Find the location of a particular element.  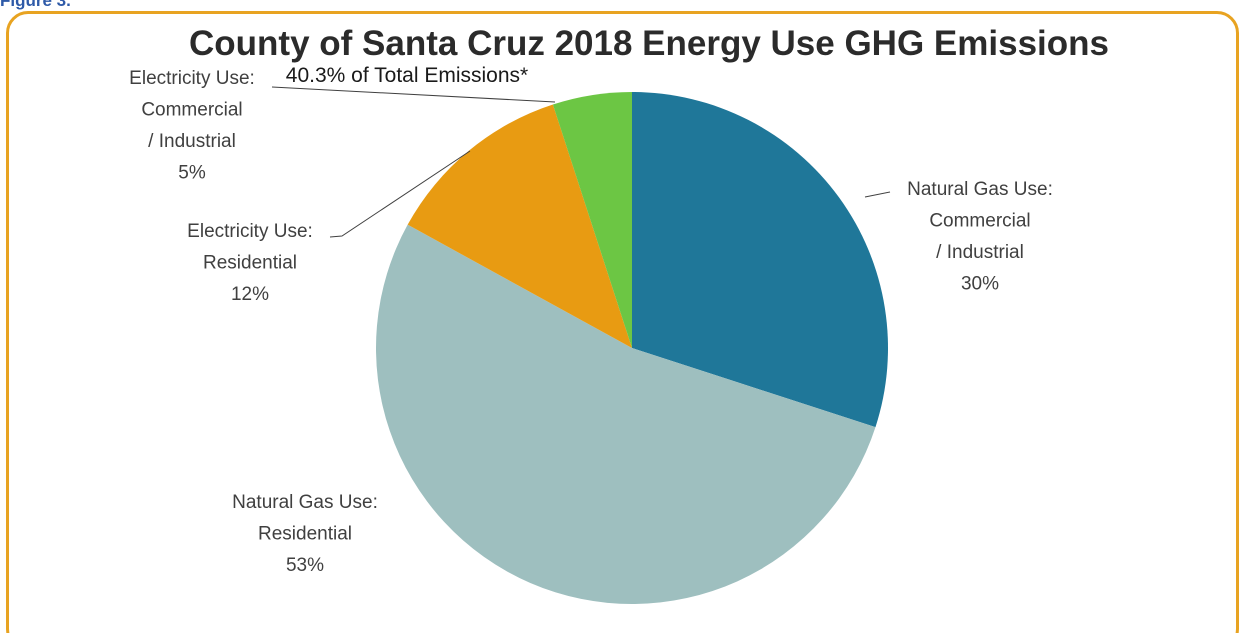

slice-value-label: 30% is located at coordinates (980, 284).